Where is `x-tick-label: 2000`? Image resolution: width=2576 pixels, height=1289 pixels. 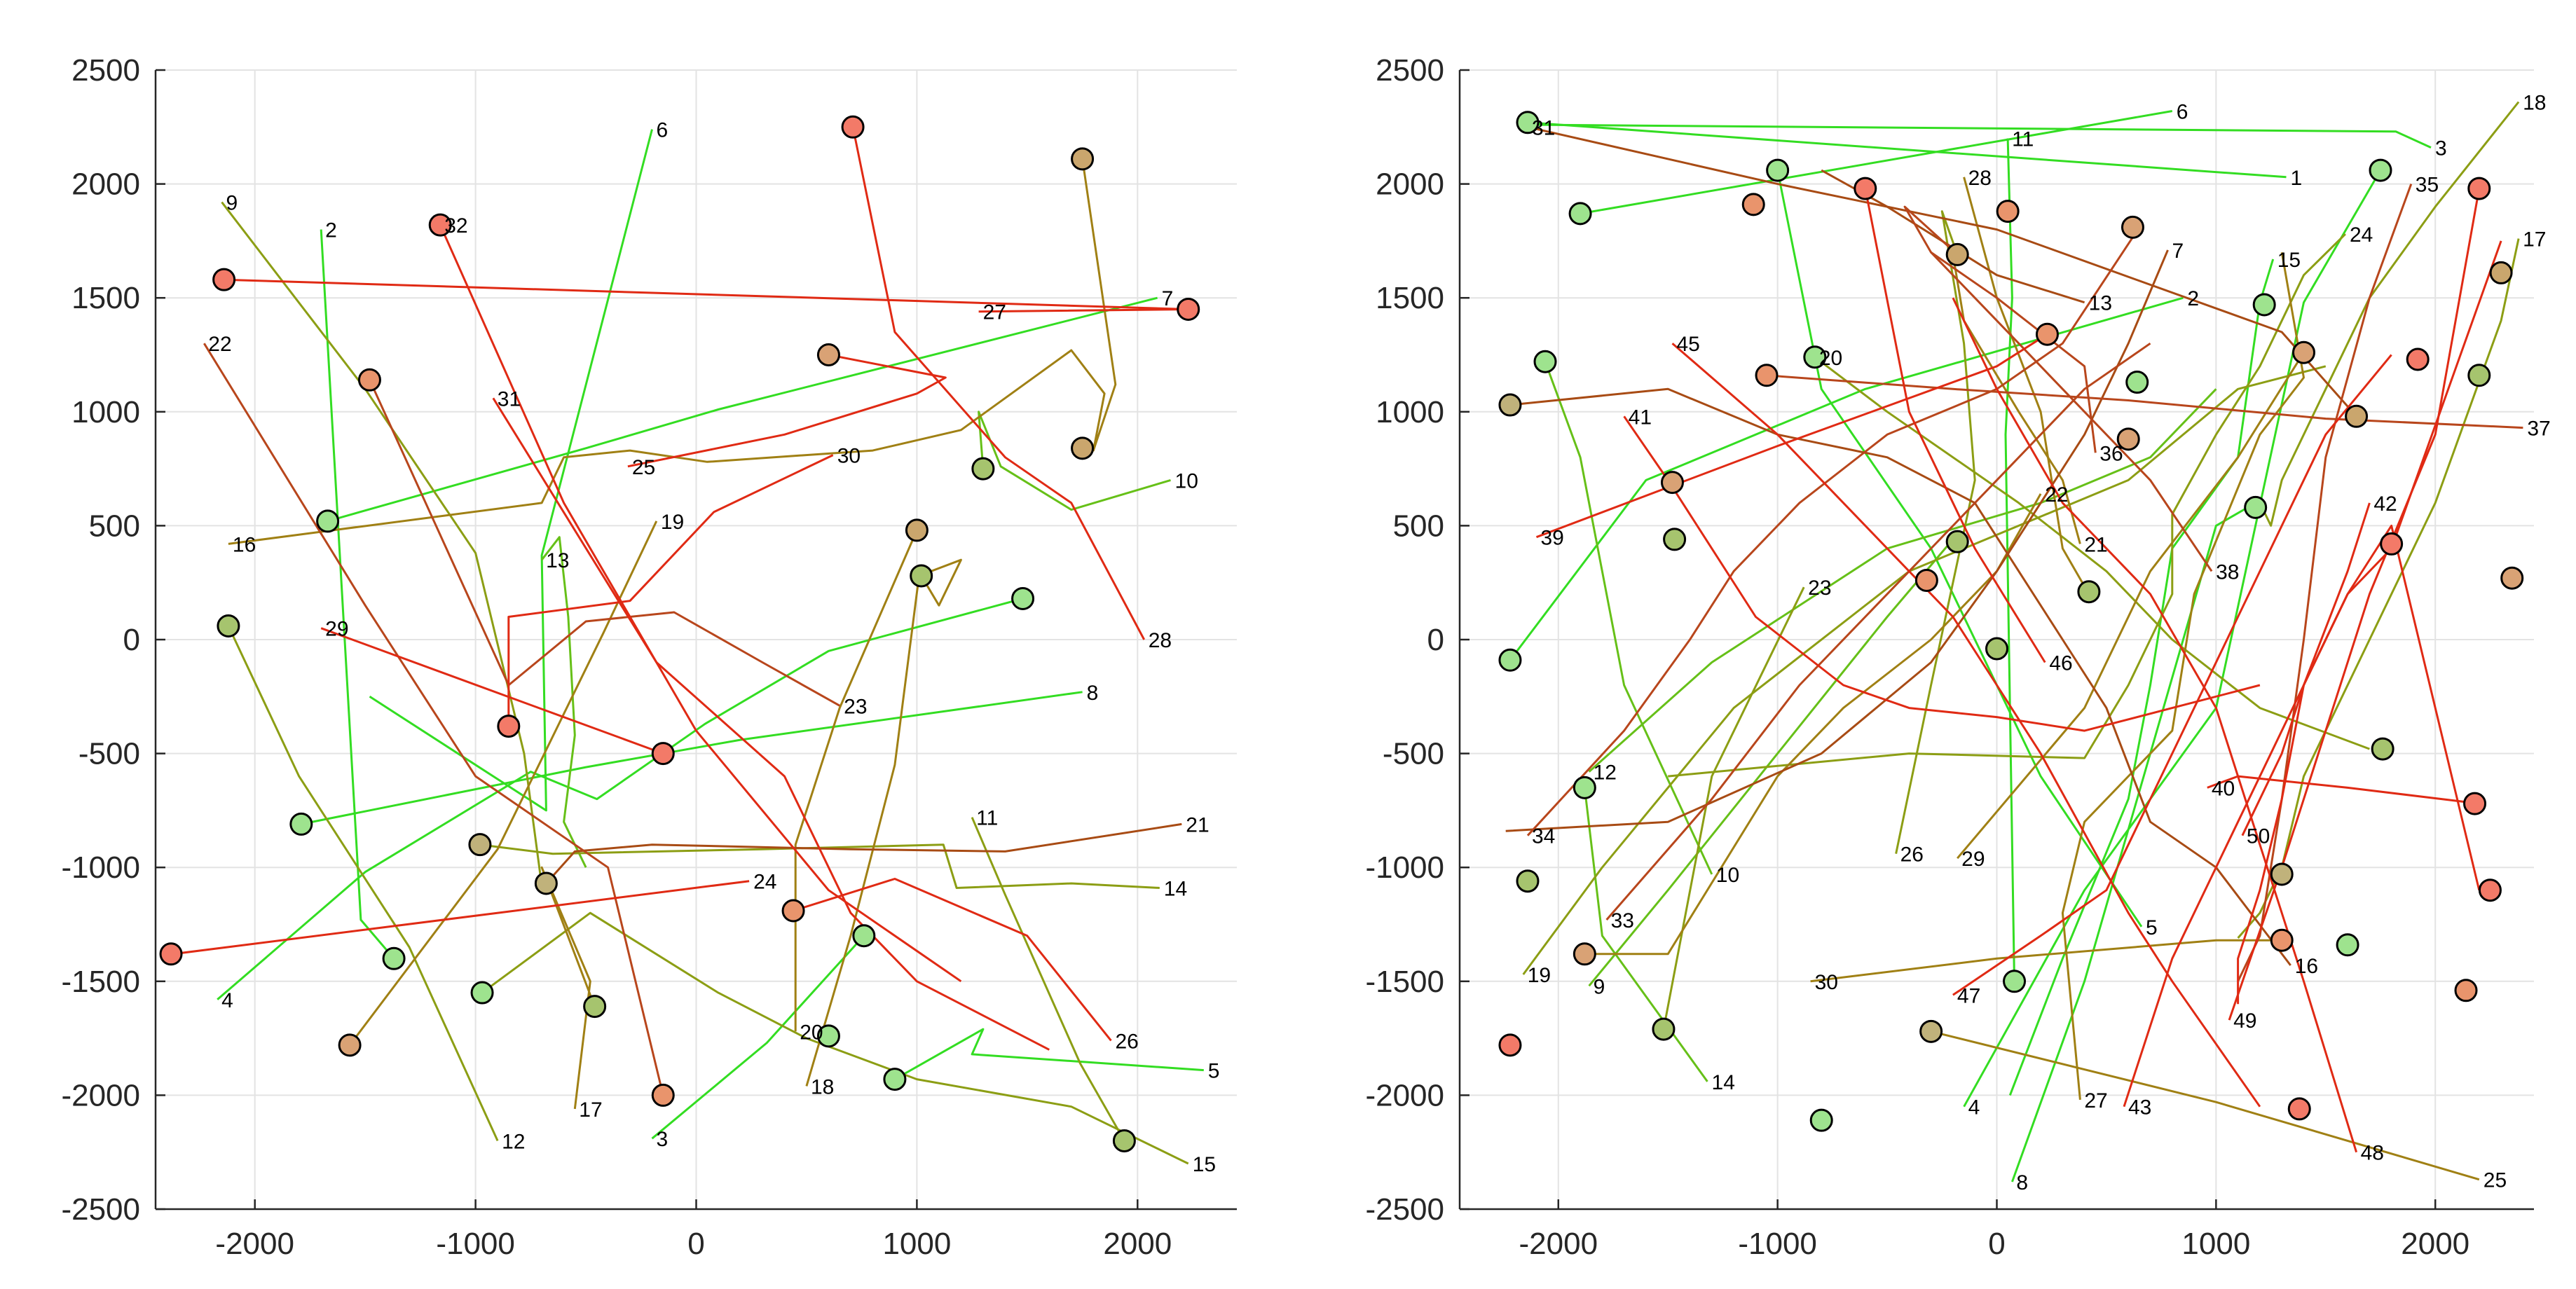 x-tick-label: 2000 is located at coordinates (2435, 1244).